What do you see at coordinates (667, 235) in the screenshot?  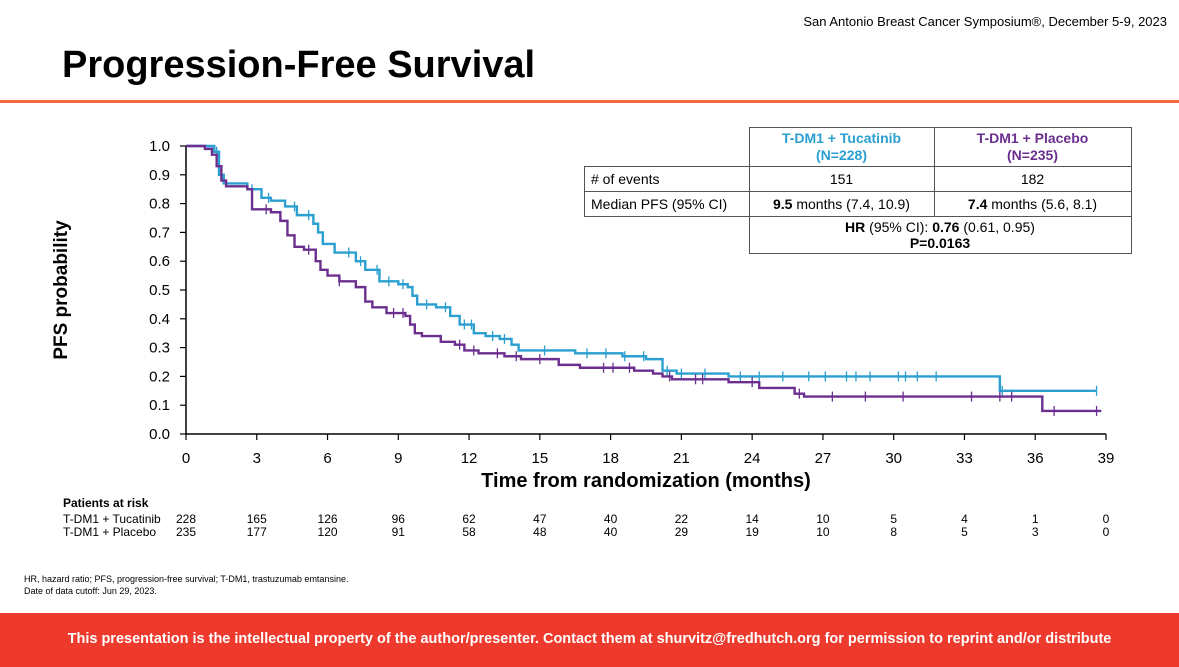 I see `hr-empty-cell` at bounding box center [667, 235].